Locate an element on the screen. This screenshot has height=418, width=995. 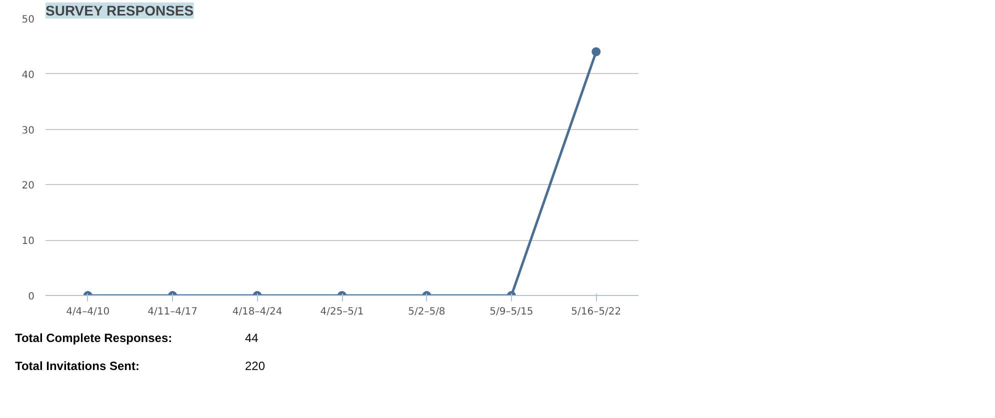
y-tick-label: 30 is located at coordinates (28, 130).